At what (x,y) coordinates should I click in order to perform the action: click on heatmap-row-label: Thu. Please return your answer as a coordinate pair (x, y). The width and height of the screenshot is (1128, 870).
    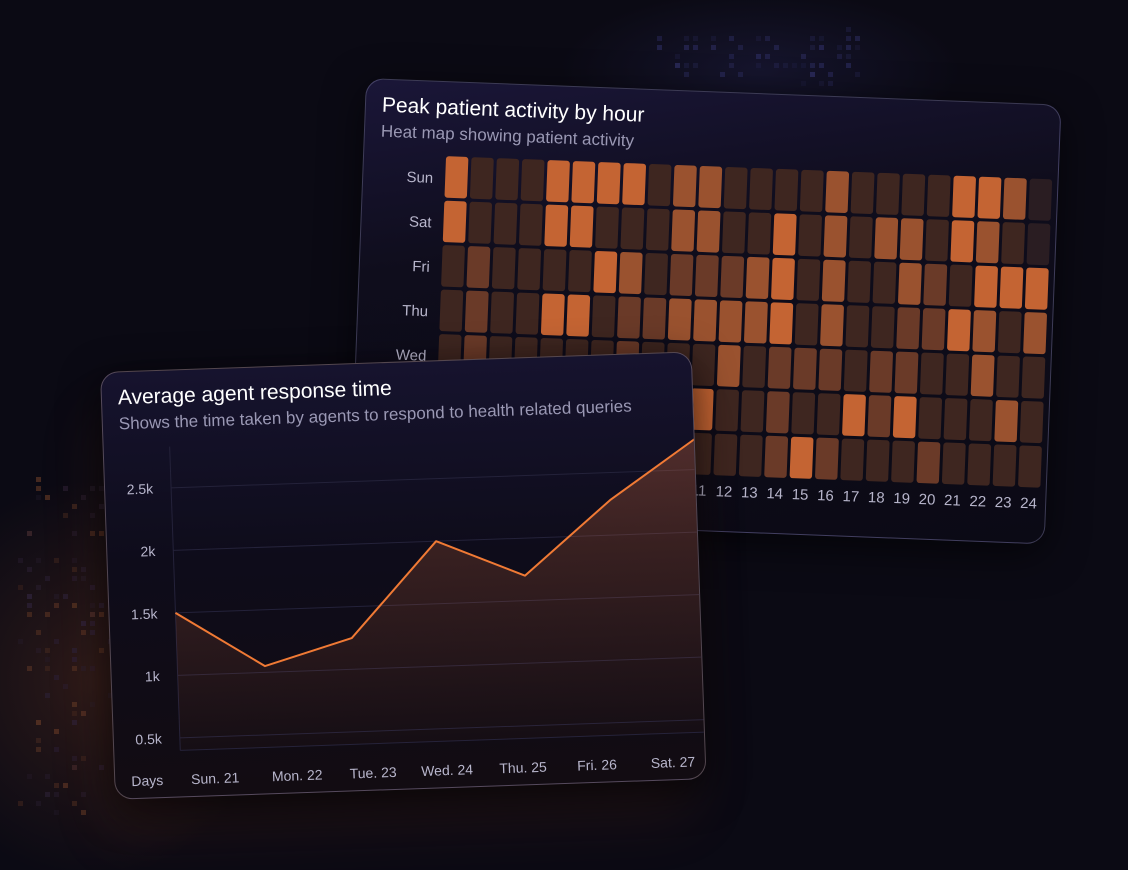
    Looking at the image, I should click on (415, 311).